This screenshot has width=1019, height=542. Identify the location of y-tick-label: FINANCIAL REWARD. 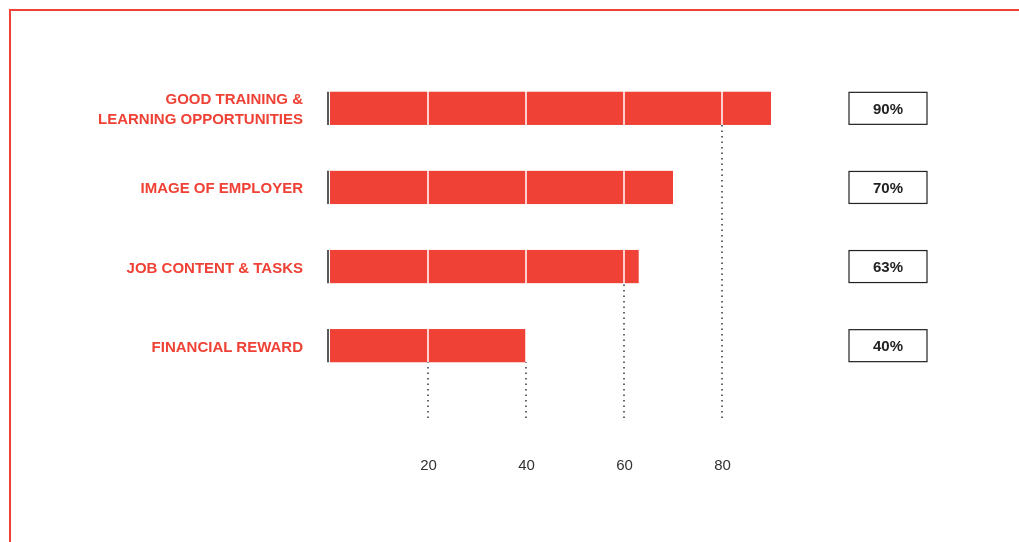
(227, 346).